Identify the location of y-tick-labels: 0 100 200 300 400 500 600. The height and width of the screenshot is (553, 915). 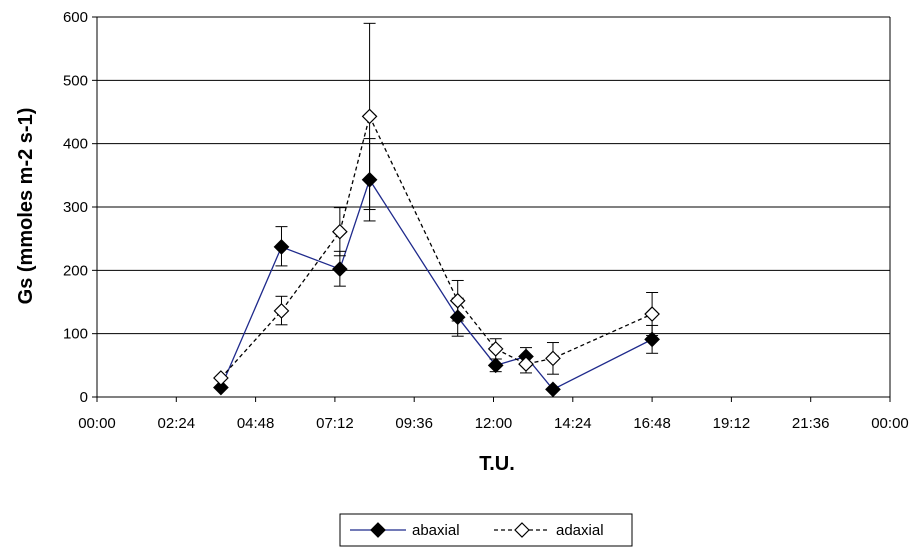
(75, 207).